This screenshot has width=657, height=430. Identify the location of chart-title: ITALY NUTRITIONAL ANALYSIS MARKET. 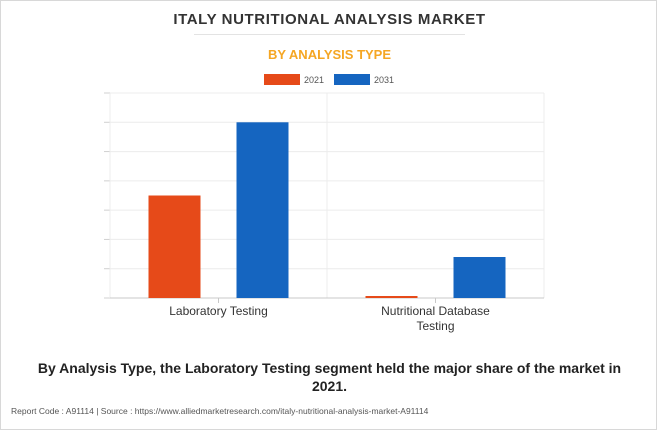
(329, 19).